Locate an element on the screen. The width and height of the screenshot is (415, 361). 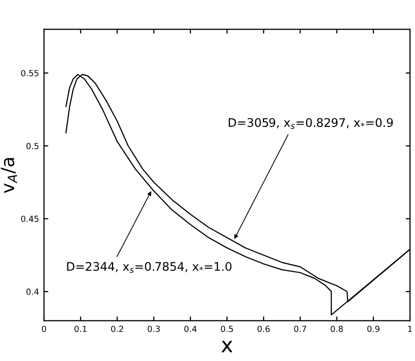
x-tick-label: 0.1 is located at coordinates (80, 329).